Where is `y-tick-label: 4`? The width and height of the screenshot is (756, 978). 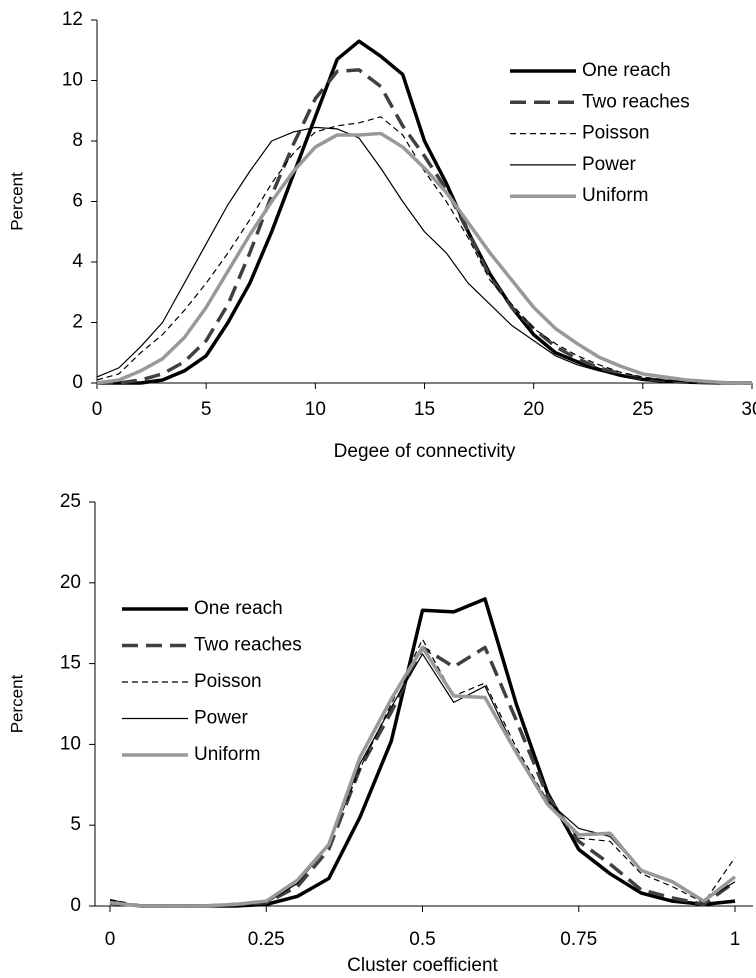
y-tick-label: 4 is located at coordinates (77, 261).